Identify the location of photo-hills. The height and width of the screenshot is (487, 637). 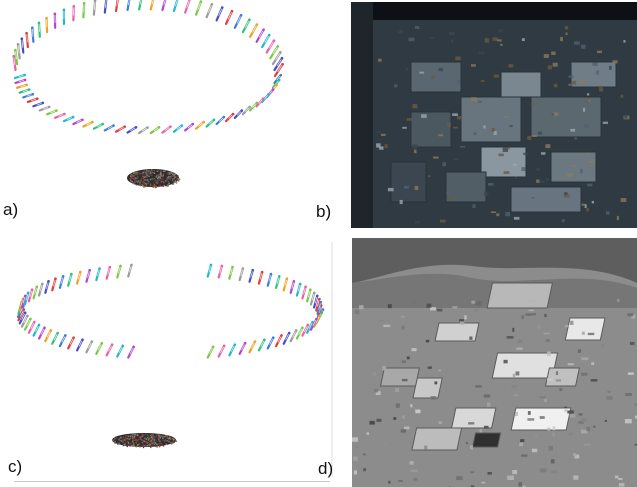
(494, 260).